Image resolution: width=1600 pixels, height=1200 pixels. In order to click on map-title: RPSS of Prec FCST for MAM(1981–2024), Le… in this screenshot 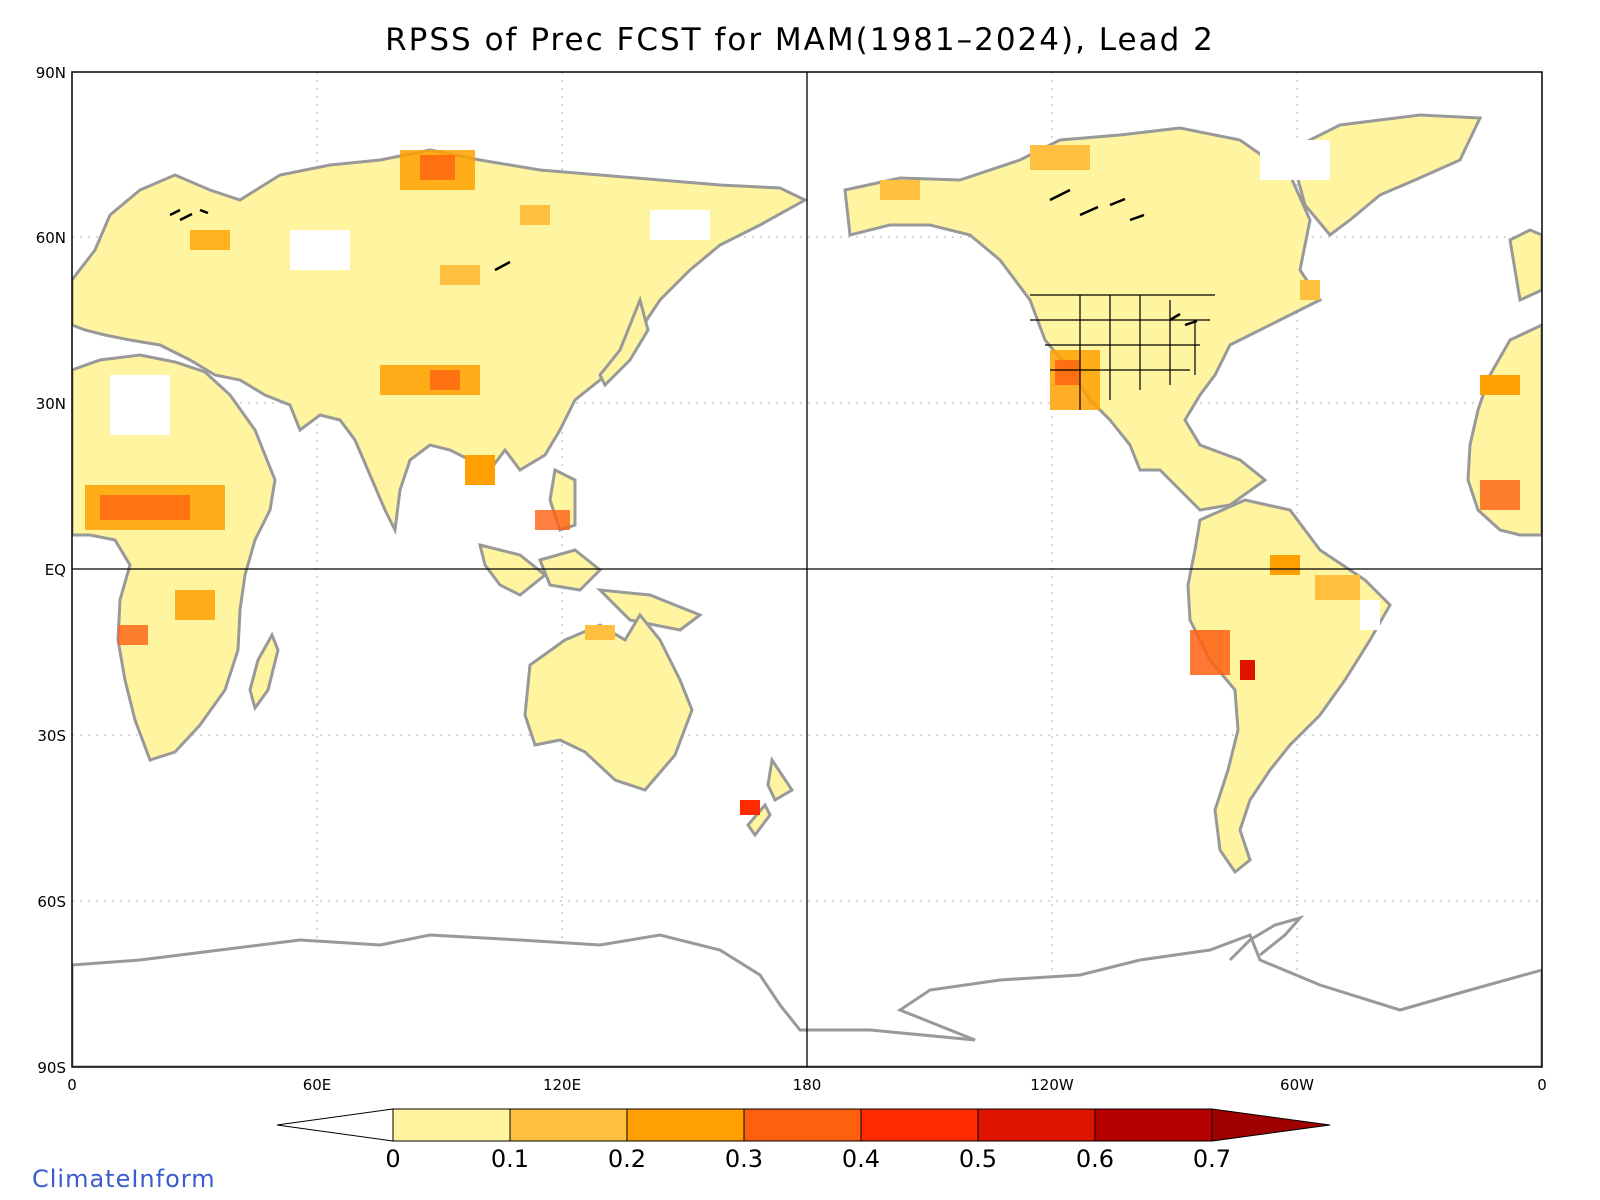, I will do `click(800, 40)`.